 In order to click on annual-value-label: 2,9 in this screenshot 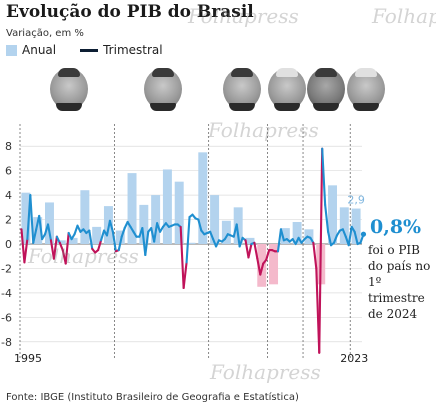, I will do `click(356, 200)`.